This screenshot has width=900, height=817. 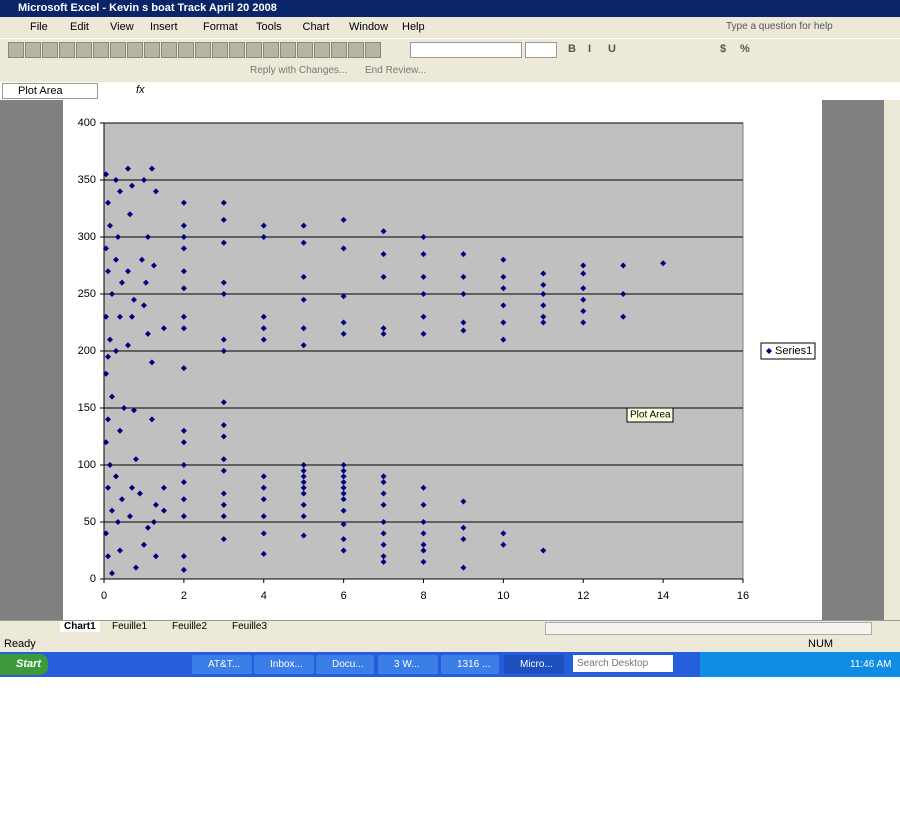 What do you see at coordinates (413, 27) in the screenshot?
I see `menu-item: Help` at bounding box center [413, 27].